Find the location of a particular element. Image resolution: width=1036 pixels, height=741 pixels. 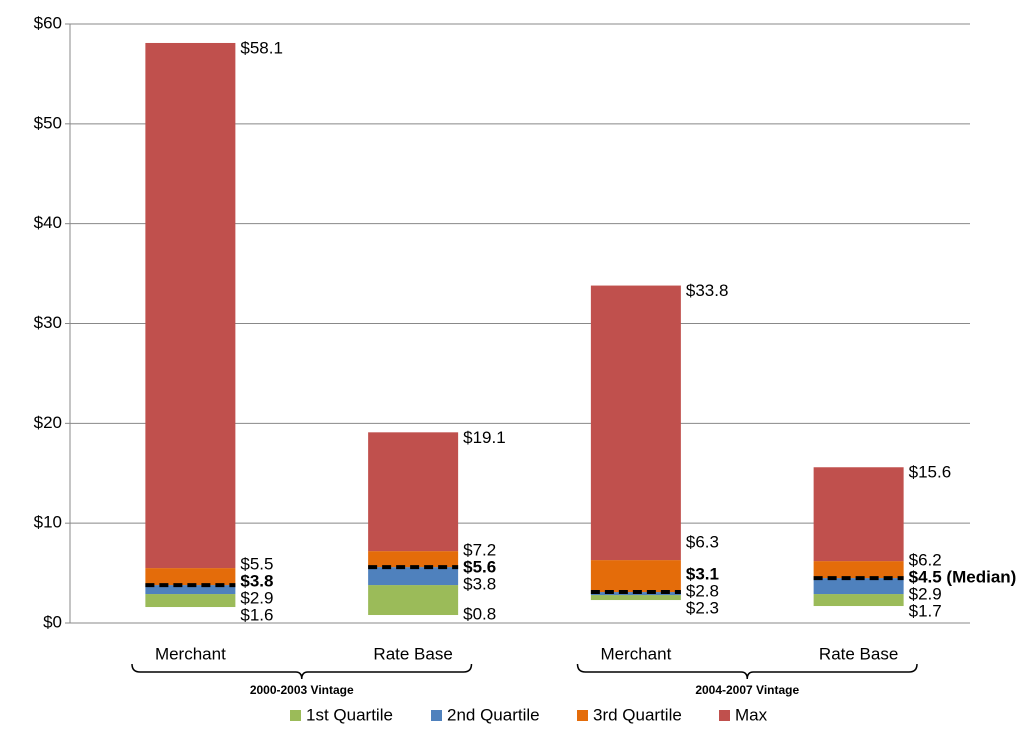

value-label: $1.7 is located at coordinates (925, 611).